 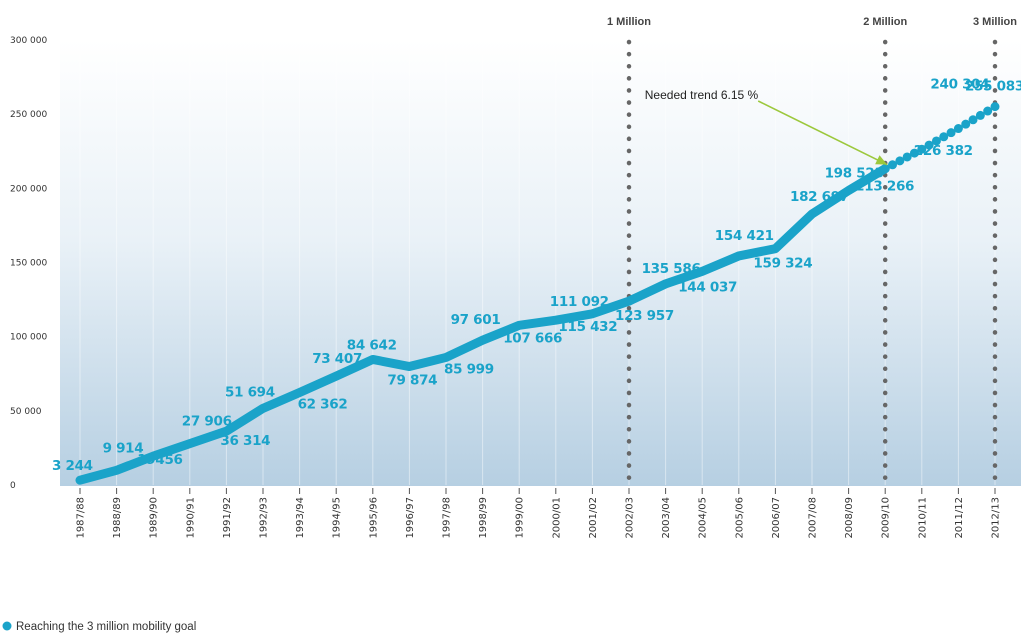 What do you see at coordinates (106, 627) in the screenshot?
I see `legend-label: Reaching the 3 million mobility goal` at bounding box center [106, 627].